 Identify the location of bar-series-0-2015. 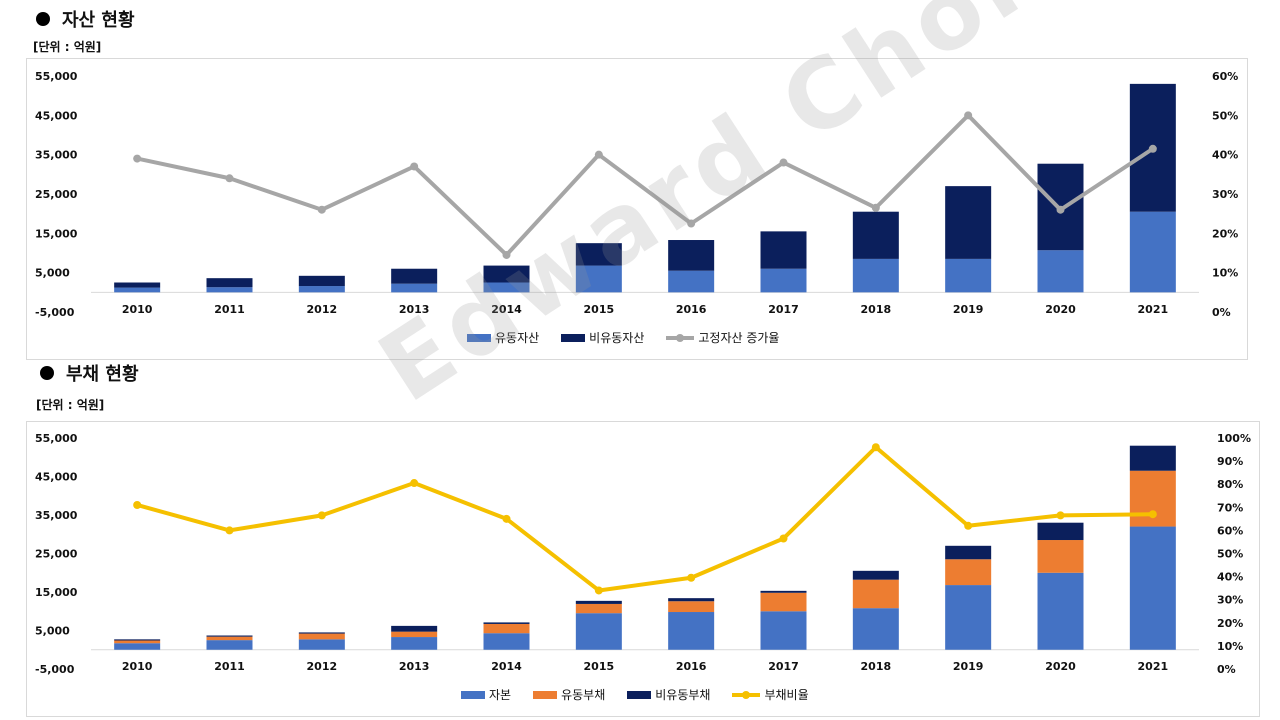
(598, 279).